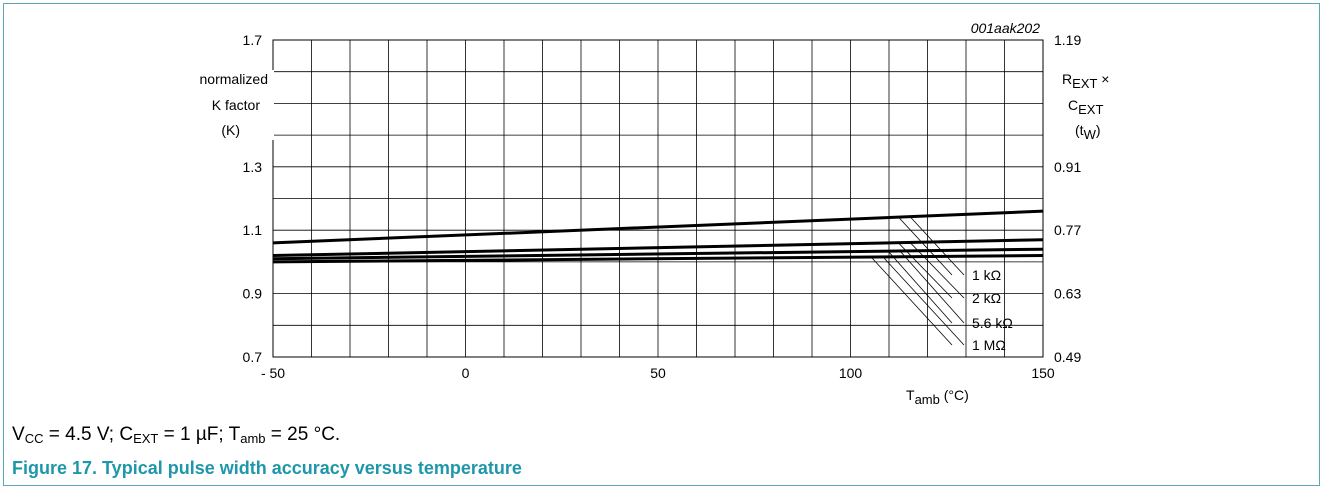  What do you see at coordinates (851, 373) in the screenshot?
I see `x-tick-label: 100` at bounding box center [851, 373].